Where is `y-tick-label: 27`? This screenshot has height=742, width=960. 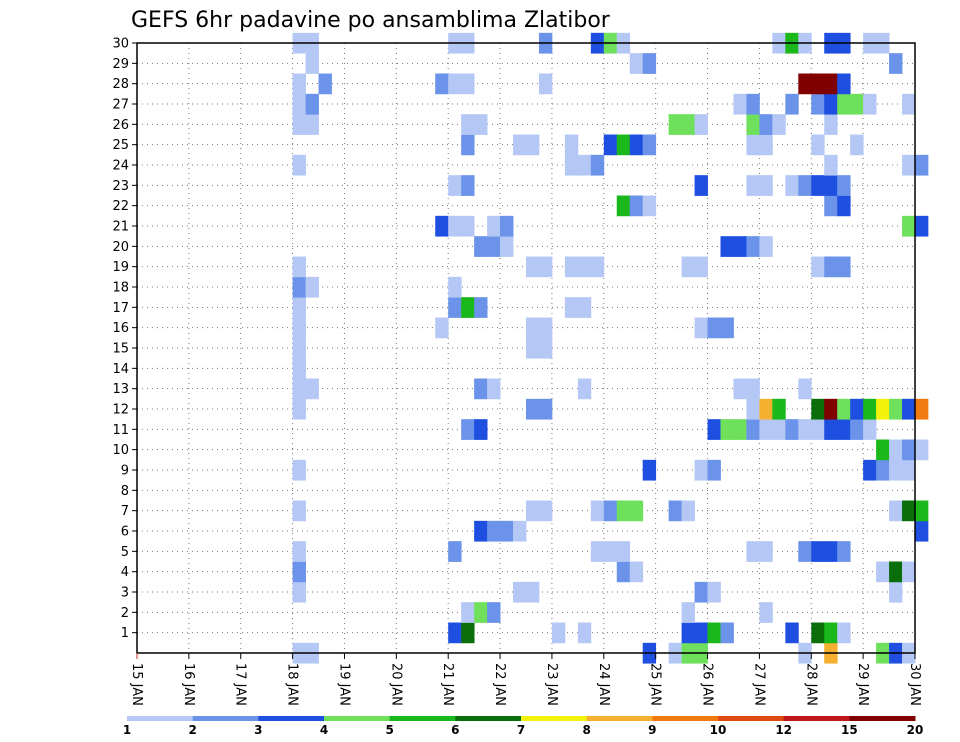
y-tick-label: 27 is located at coordinates (120, 105).